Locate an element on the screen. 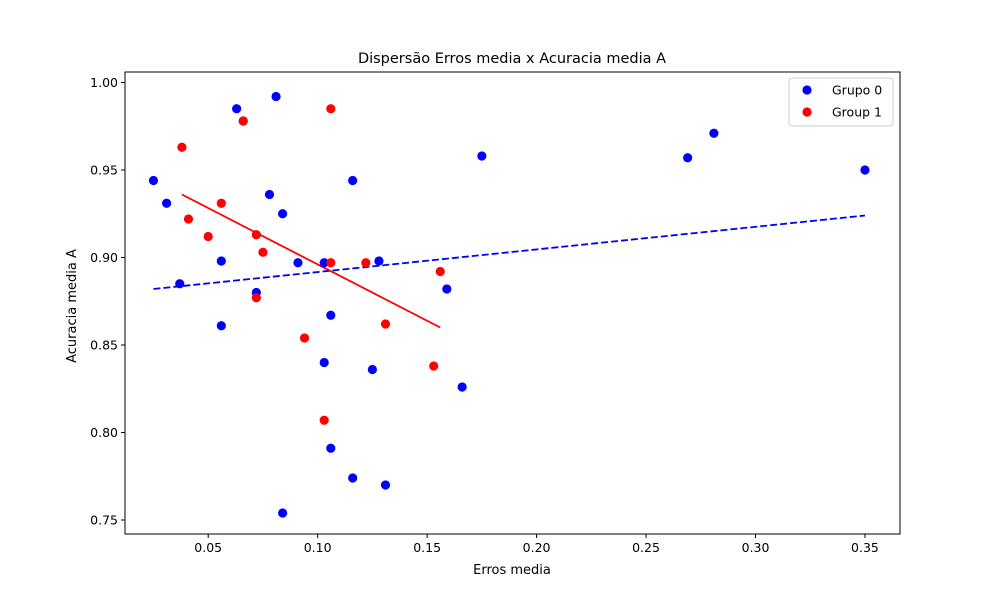  y-tick-label: 0.75 is located at coordinates (104, 520).